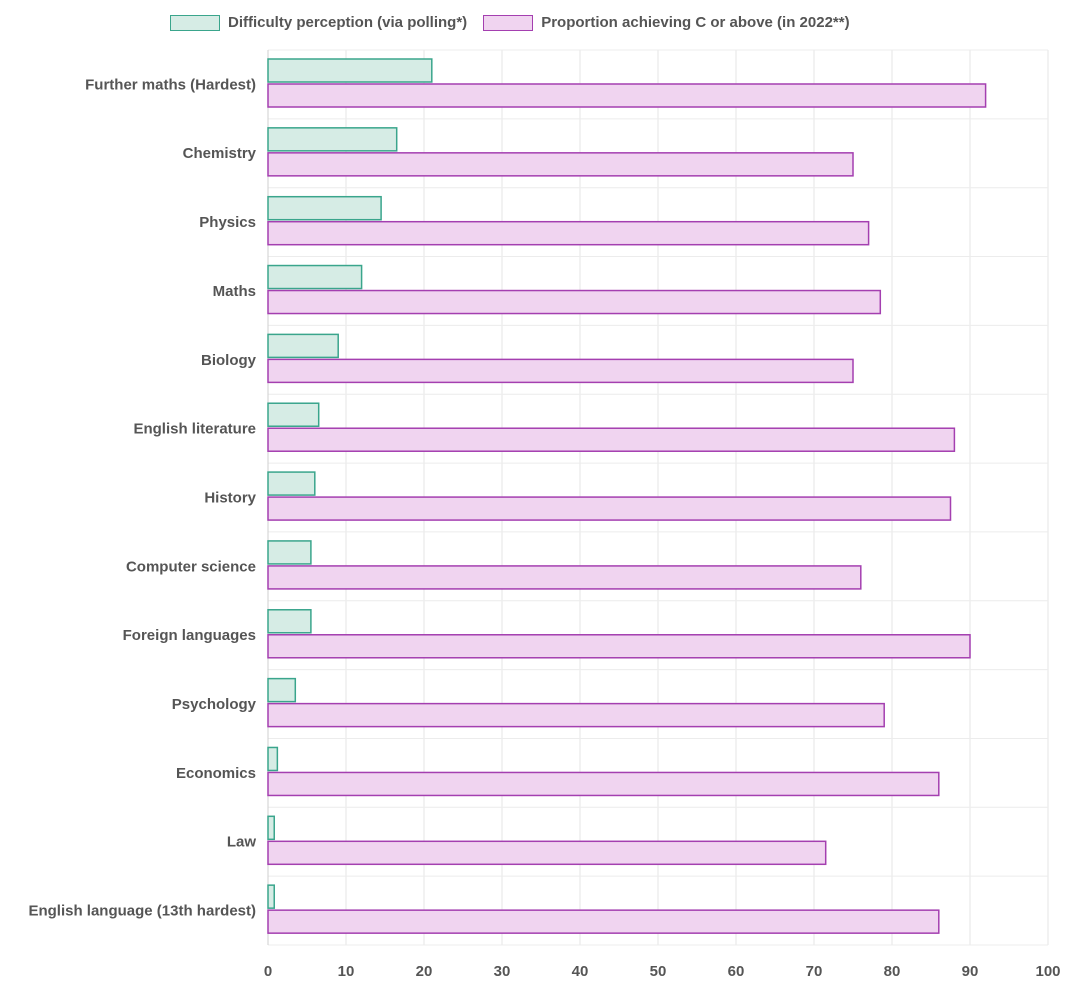 Image resolution: width=1080 pixels, height=1003 pixels. Describe the element at coordinates (348, 22) in the screenshot. I see `legend-label-difficulty: Difficulty perception (via polling*)` at that location.